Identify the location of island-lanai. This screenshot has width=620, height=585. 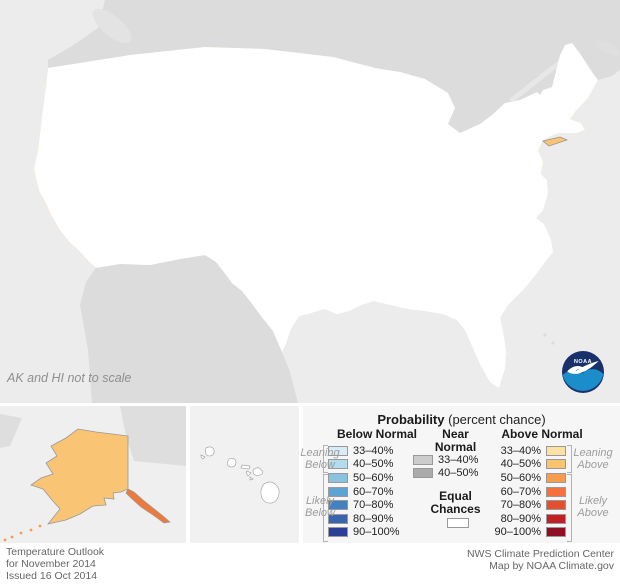
(248, 473).